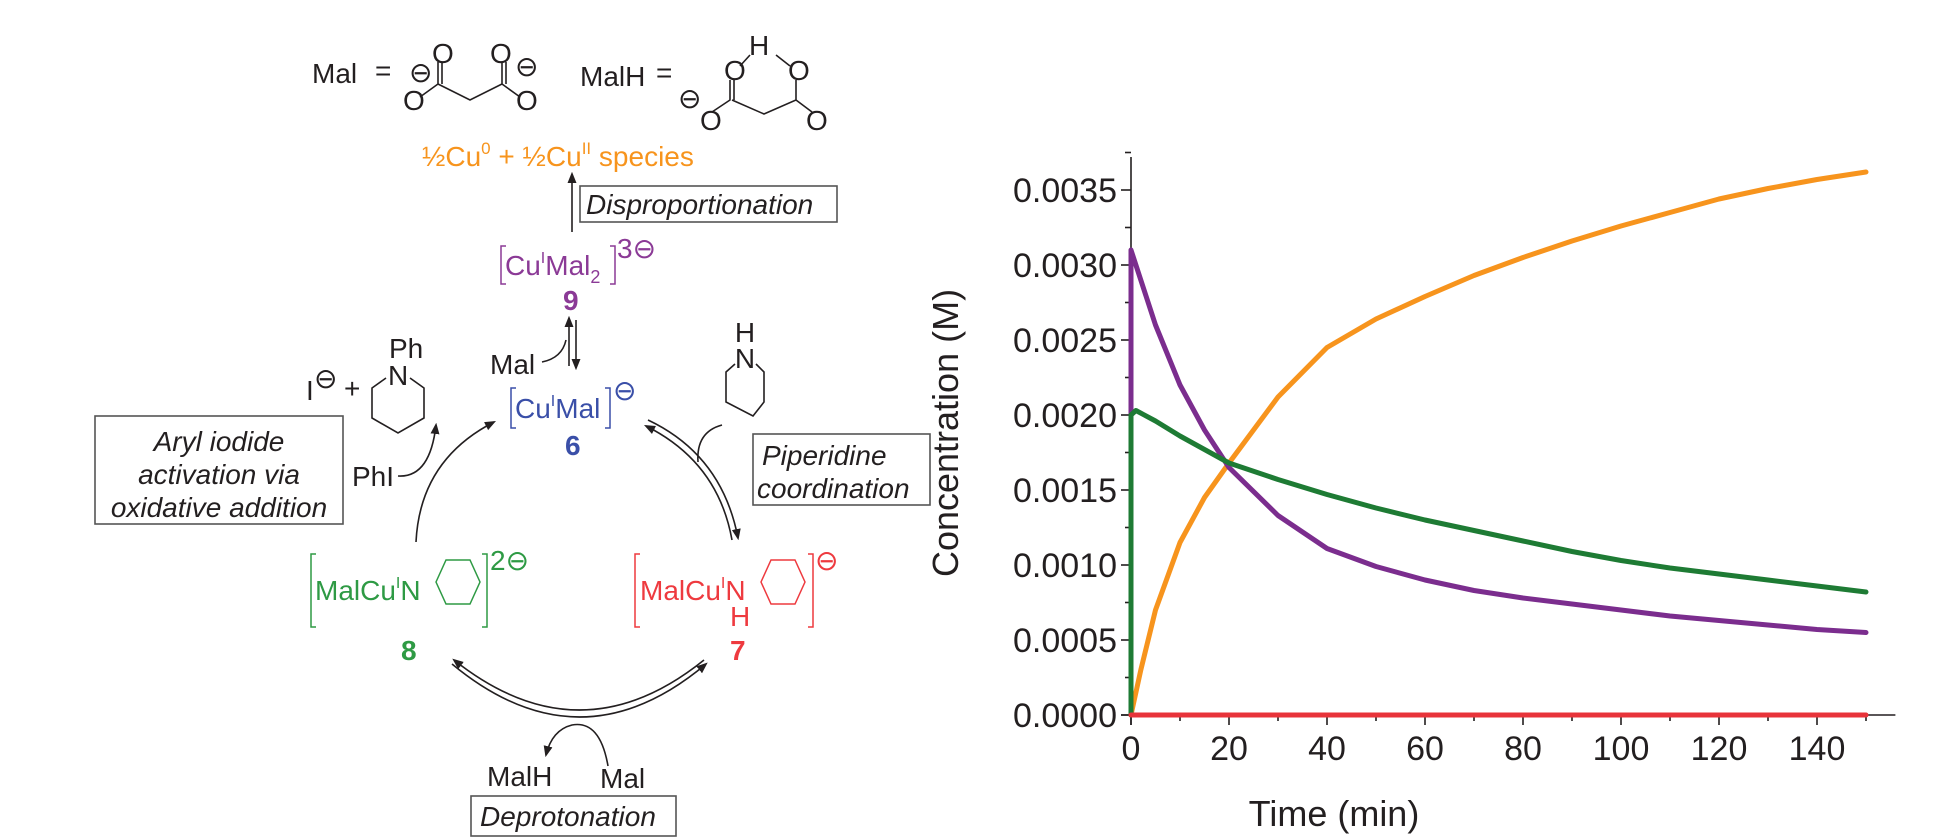  I want to click on mal-base: Mal, so click(622, 778).